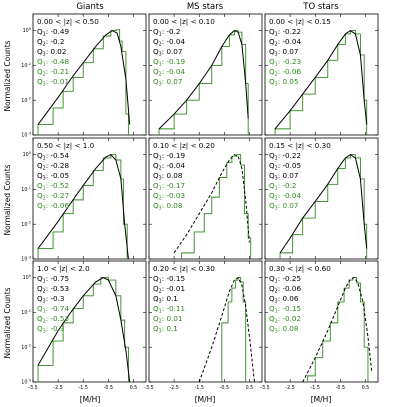  I want to click on quartile-green-2: Q2: -0.04, so click(285, 196).